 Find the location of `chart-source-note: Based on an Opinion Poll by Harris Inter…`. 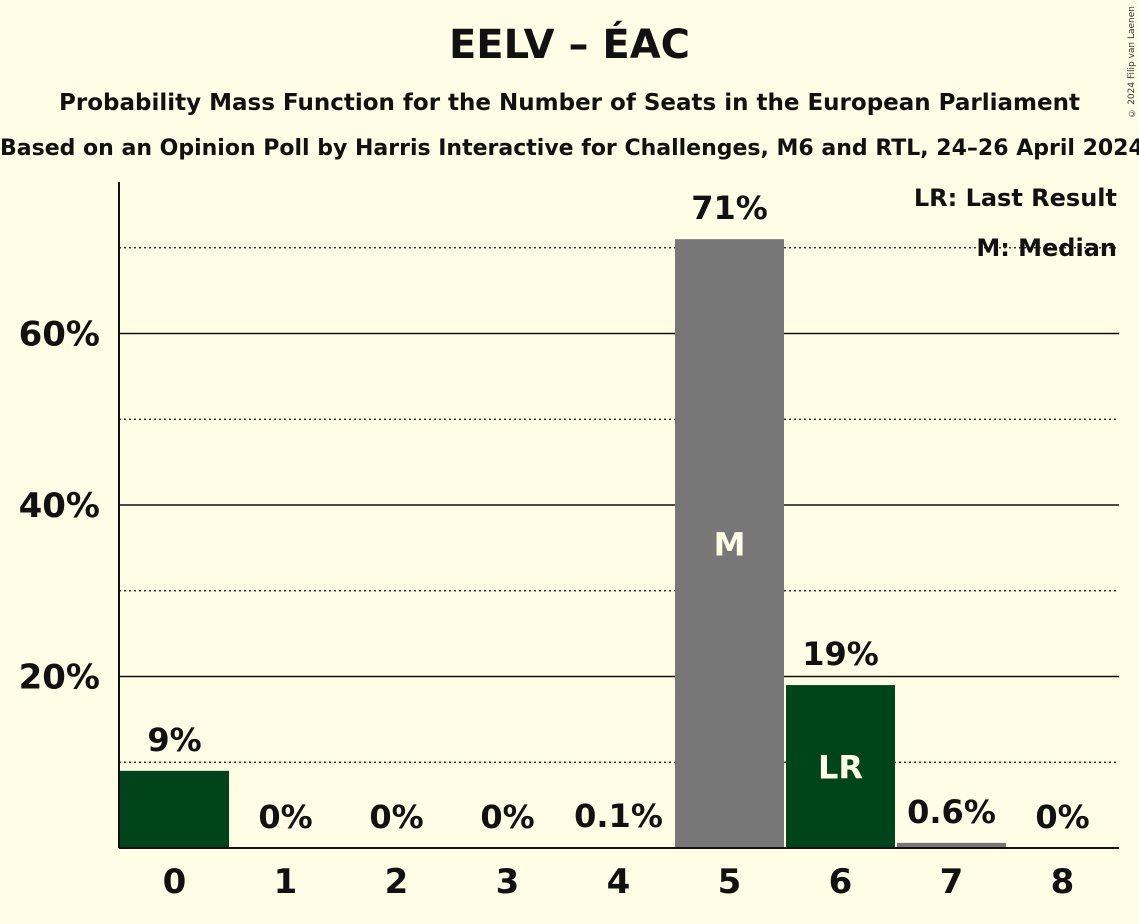

chart-source-note: Based on an Opinion Poll by Harris Inter… is located at coordinates (569, 148).